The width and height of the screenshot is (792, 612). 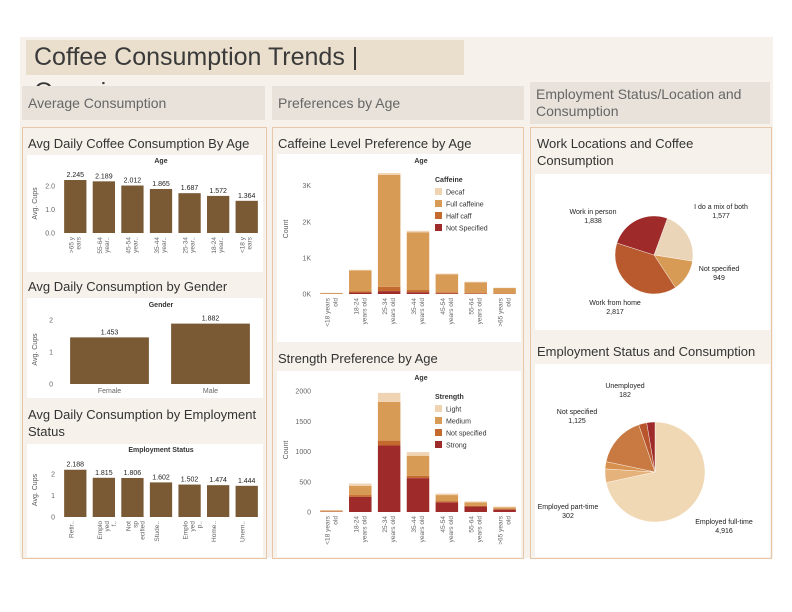 I want to click on x-tick-label: ecified, so click(x=142, y=530).